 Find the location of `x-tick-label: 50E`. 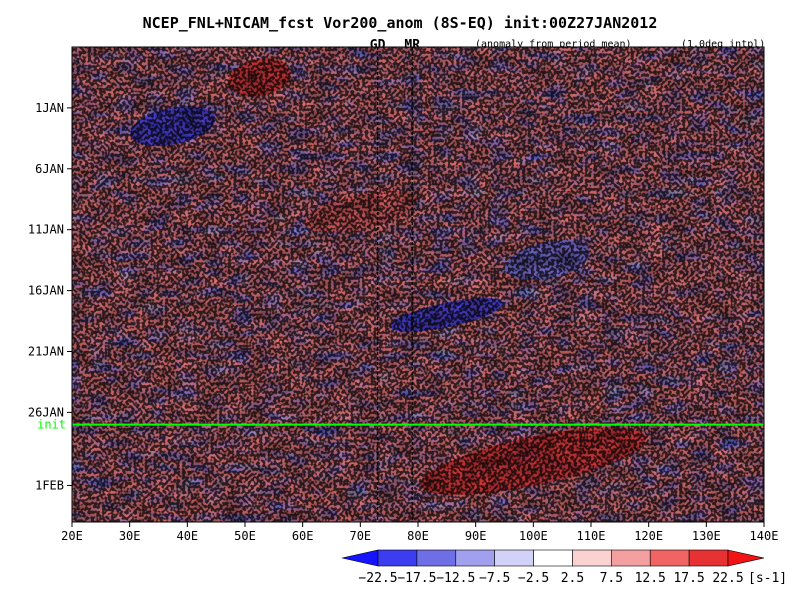

x-tick-label: 50E is located at coordinates (245, 536).